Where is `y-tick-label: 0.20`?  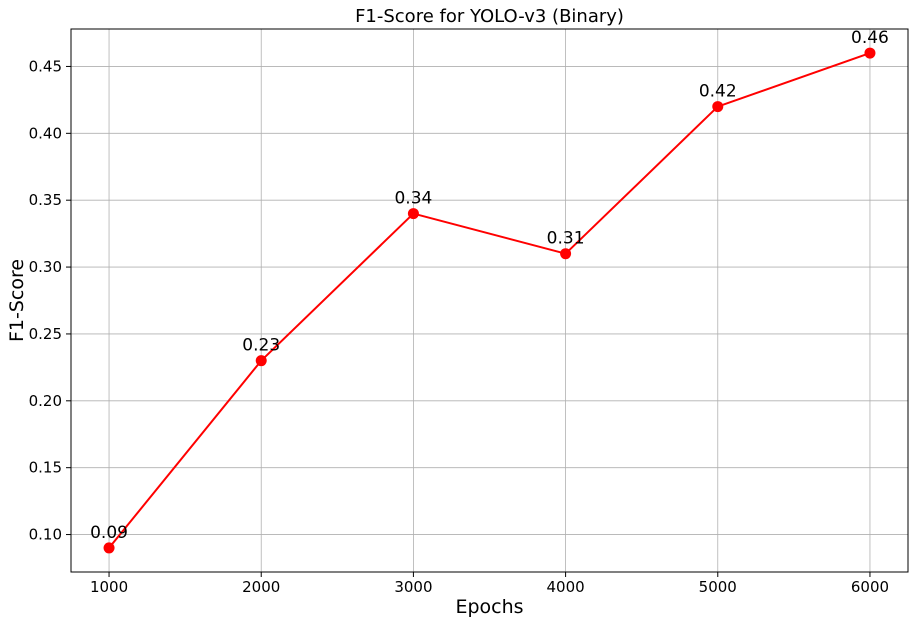
y-tick-label: 0.20 is located at coordinates (45, 401).